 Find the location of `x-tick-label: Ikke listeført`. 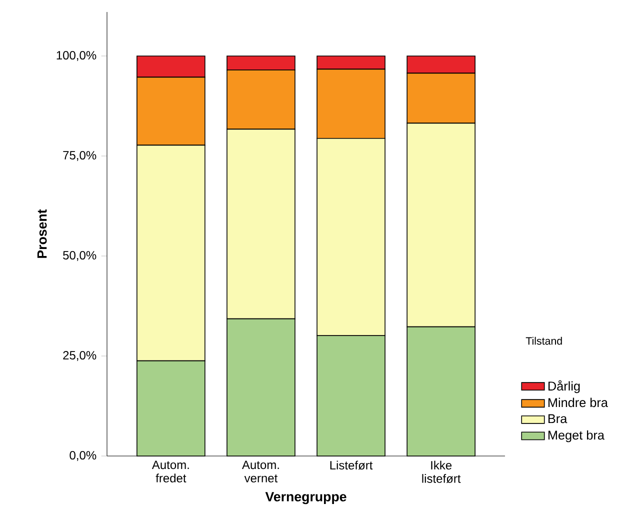

x-tick-label: Ikke listeført is located at coordinates (441, 471).